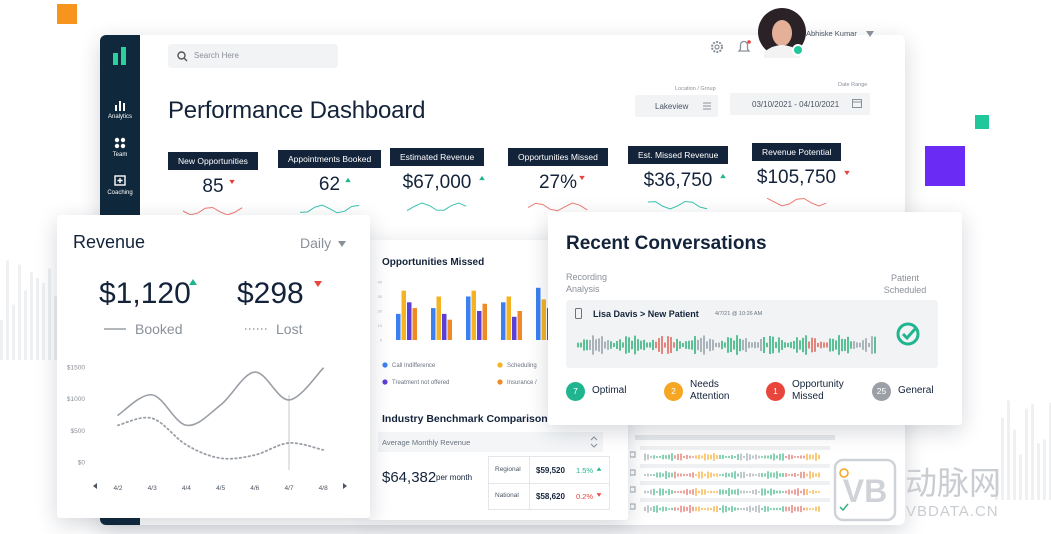 This screenshot has height=534, width=1051. What do you see at coordinates (158, 329) in the screenshot?
I see `legend-label: Booked` at bounding box center [158, 329].